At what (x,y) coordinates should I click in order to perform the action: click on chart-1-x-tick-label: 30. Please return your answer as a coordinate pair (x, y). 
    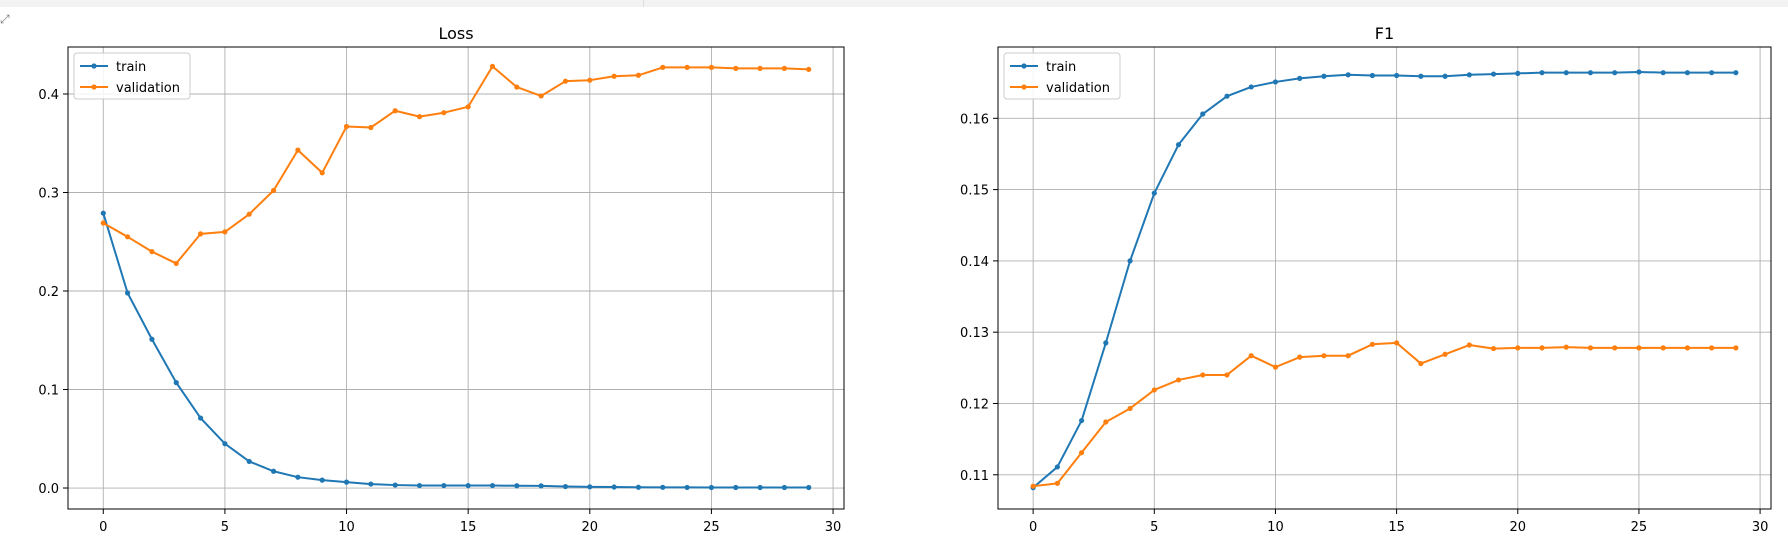
    Looking at the image, I should click on (833, 527).